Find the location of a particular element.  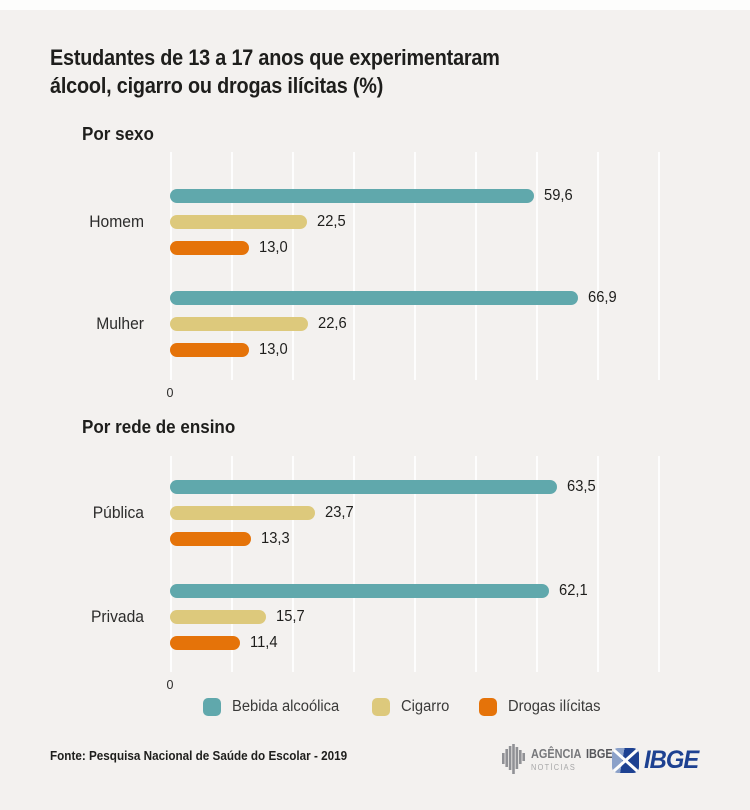

bar-row: 59,6 is located at coordinates (425, 195).